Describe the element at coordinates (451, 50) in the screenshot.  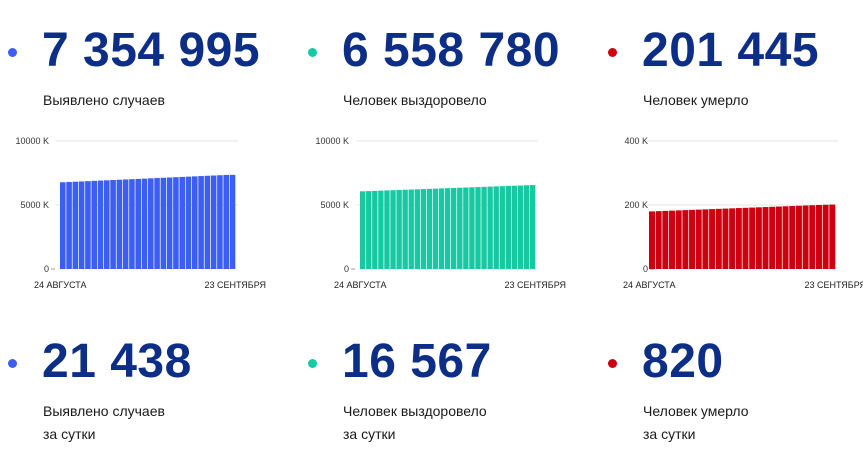
I see `recovered-total-value: 6 558 780` at that location.